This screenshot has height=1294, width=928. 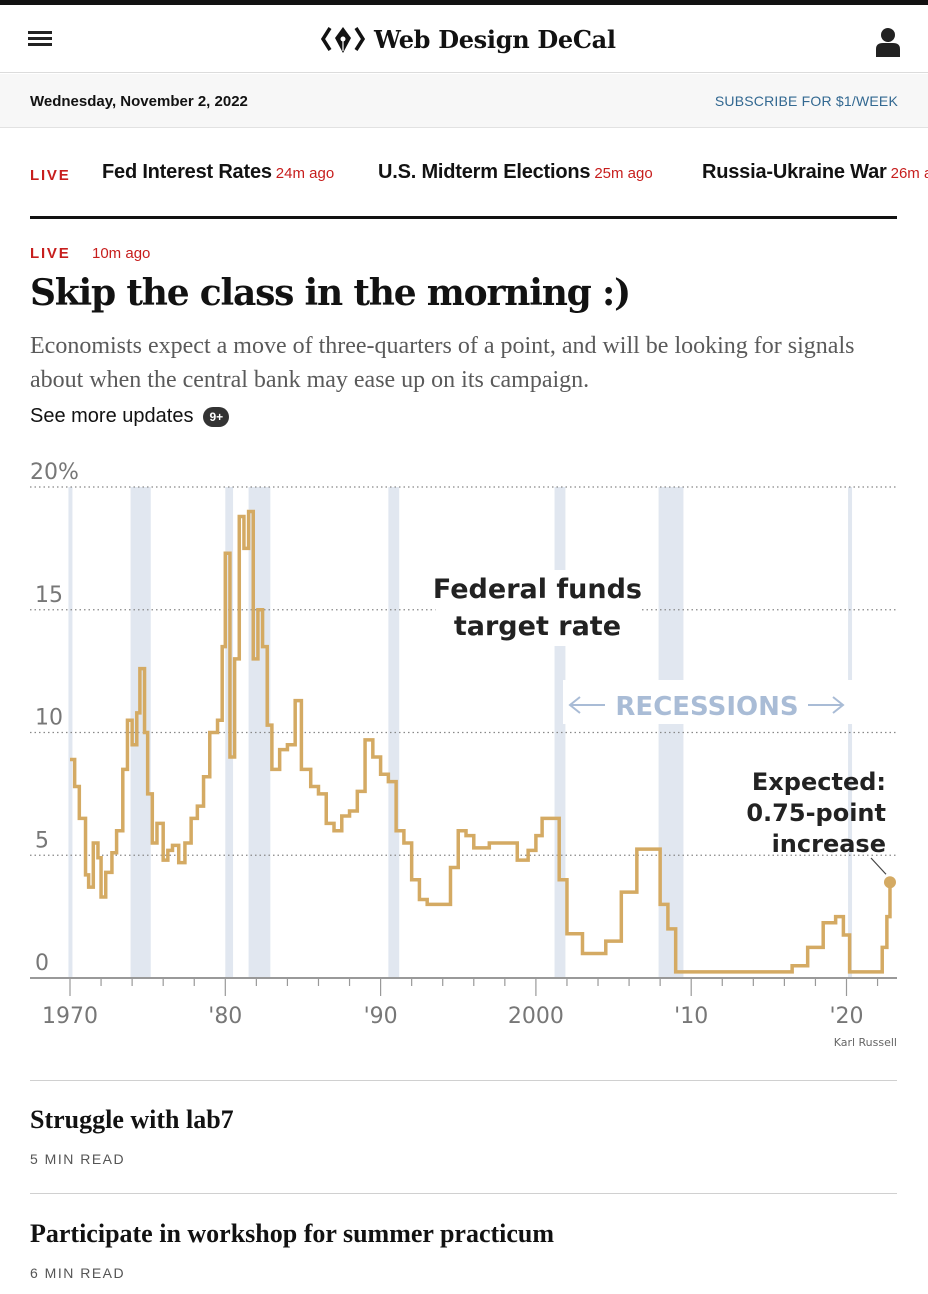 What do you see at coordinates (829, 844) in the screenshot?
I see `annotation-text: increase` at bounding box center [829, 844].